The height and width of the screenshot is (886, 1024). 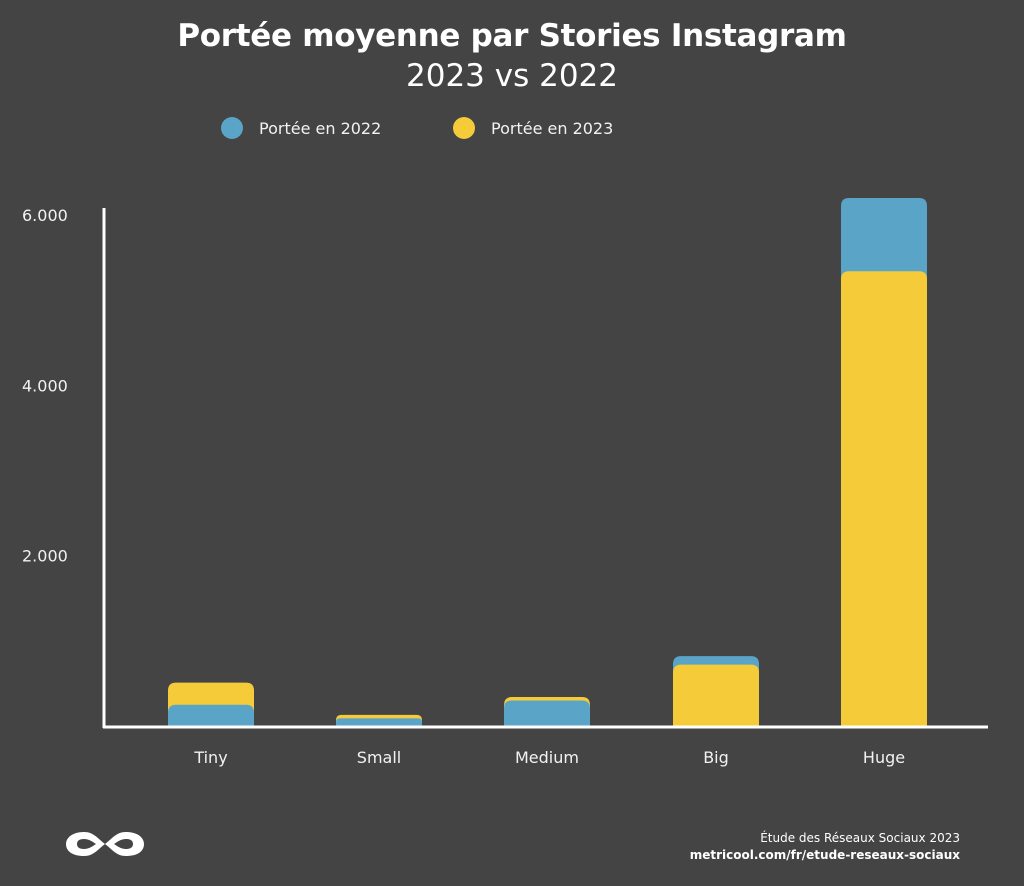 What do you see at coordinates (379, 722) in the screenshot?
I see `bar-2022-small` at bounding box center [379, 722].